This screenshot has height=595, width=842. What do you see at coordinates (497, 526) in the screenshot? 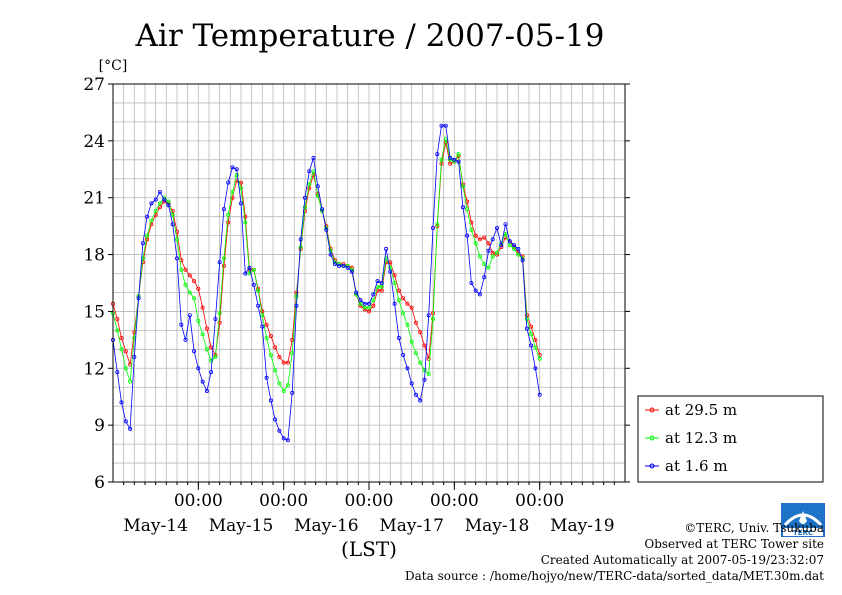
I see `x-day-label: May-18` at bounding box center [497, 526].